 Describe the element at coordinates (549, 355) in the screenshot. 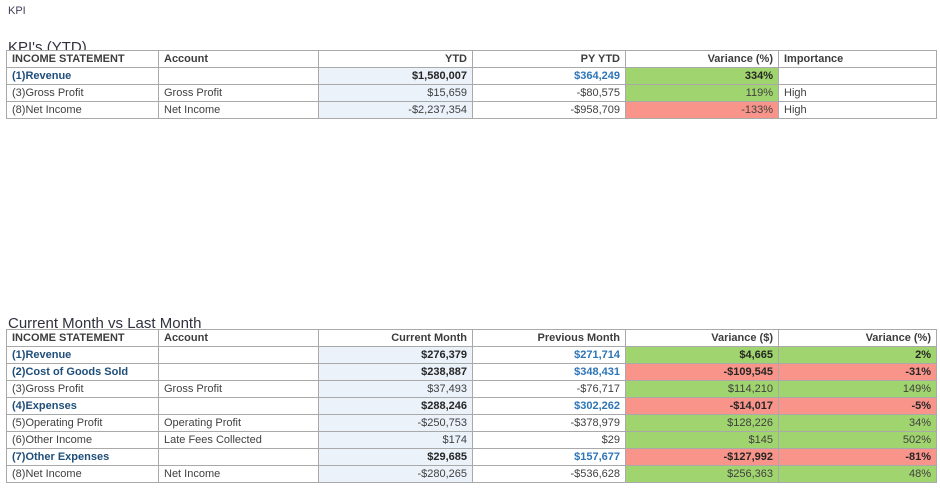

I see `cell-previous-month: $271,714` at that location.